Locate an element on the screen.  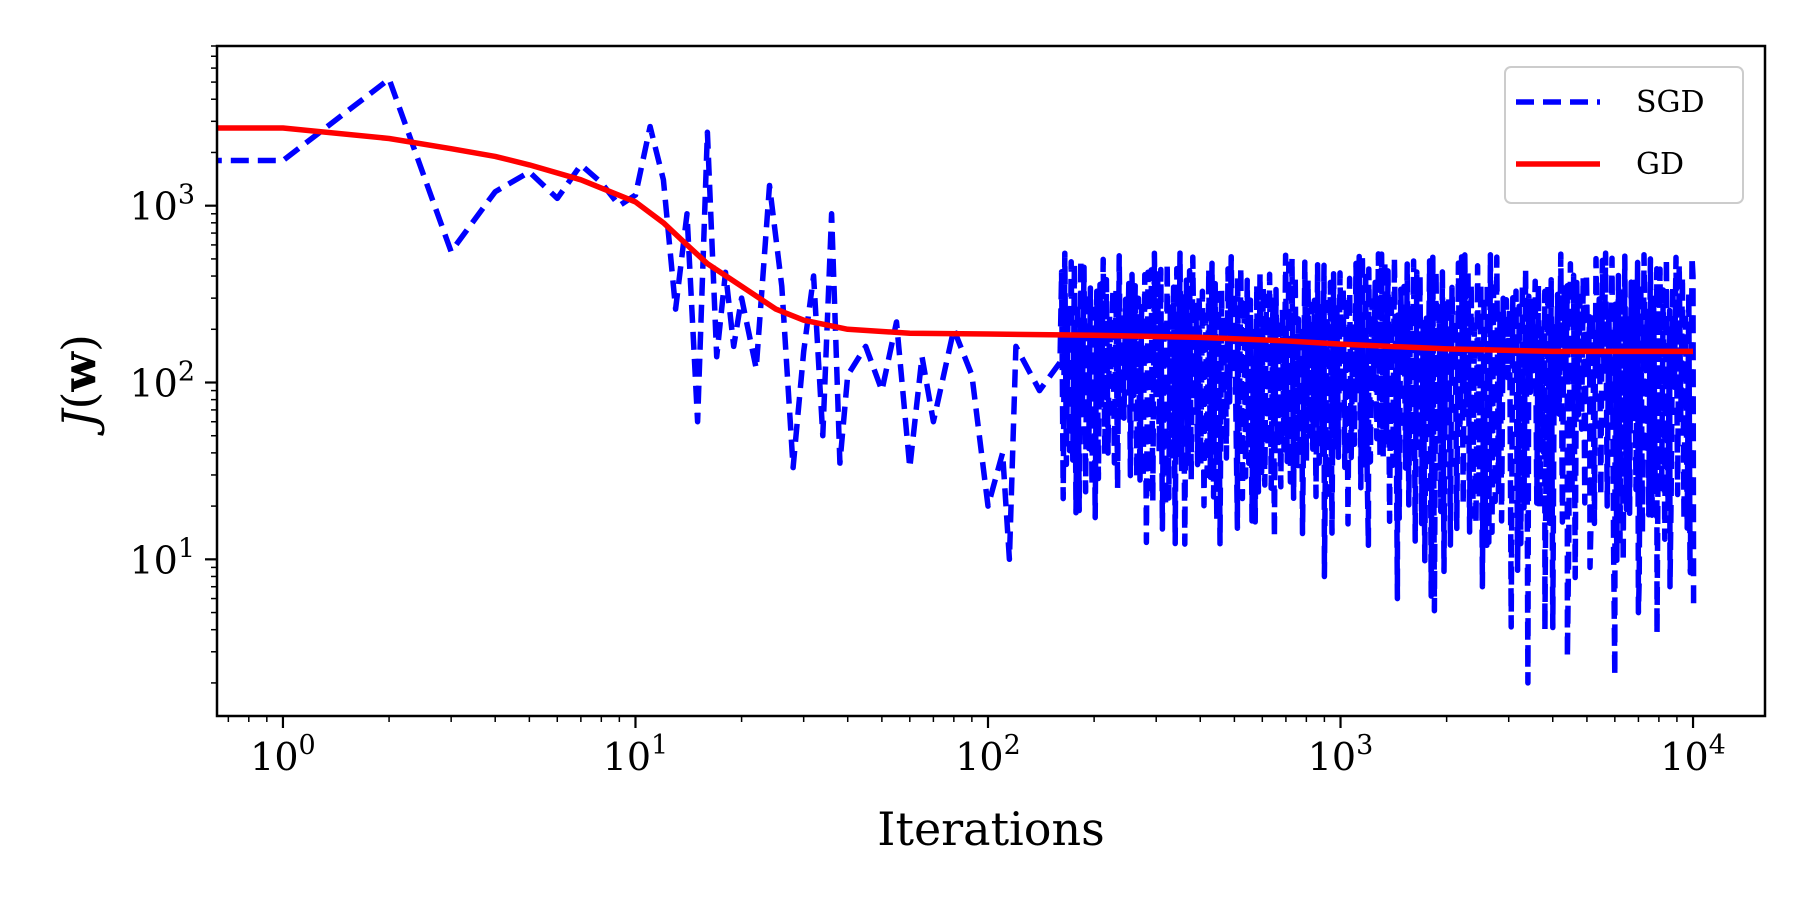
x-tick-label: 100 is located at coordinates (283, 754).